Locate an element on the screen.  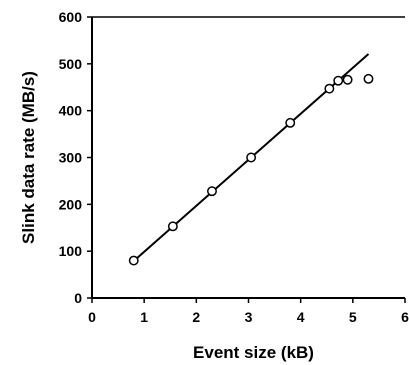
x-axis-ticks: 0 1 2 3 4 5 6 is located at coordinates (248, 311).